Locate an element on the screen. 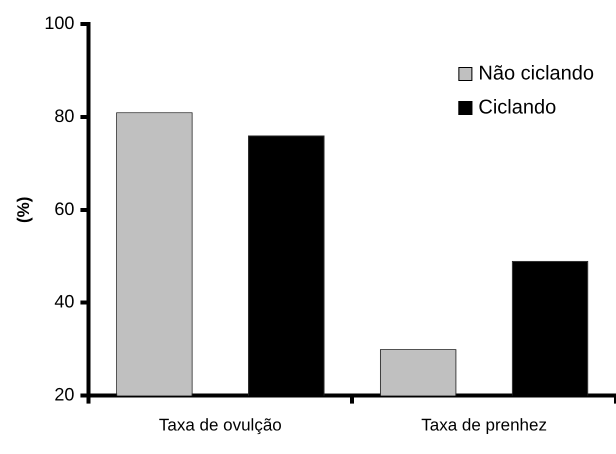 Image resolution: width=616 pixels, height=454 pixels. x-tick-label: Taxa de ovulção is located at coordinates (220, 424).